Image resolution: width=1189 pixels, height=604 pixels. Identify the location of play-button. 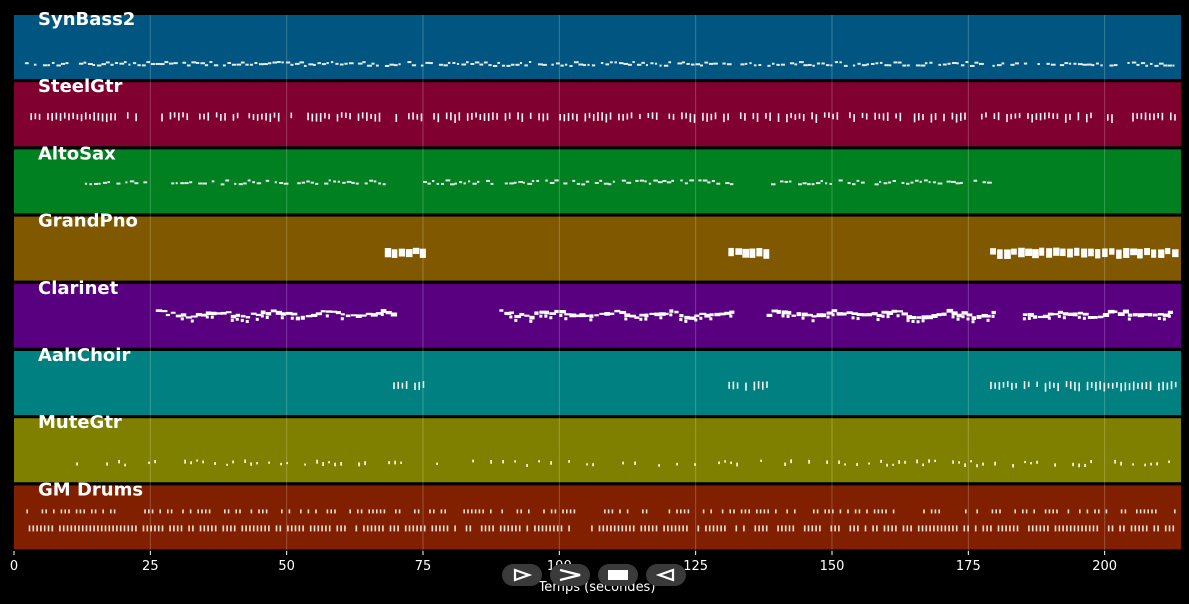
(522, 575).